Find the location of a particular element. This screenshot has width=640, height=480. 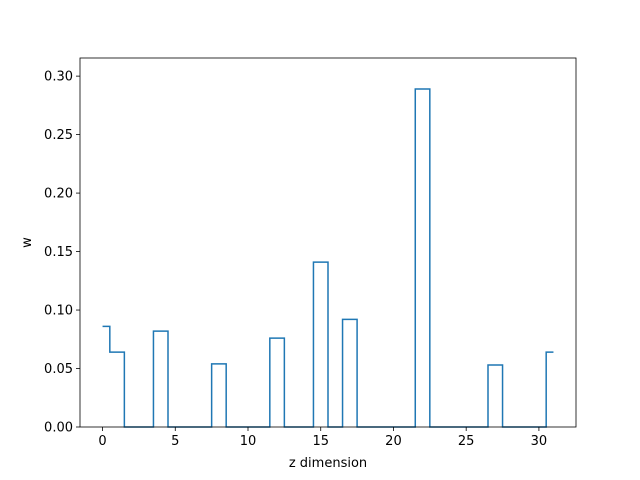

x-tick-label: 30 is located at coordinates (539, 441).